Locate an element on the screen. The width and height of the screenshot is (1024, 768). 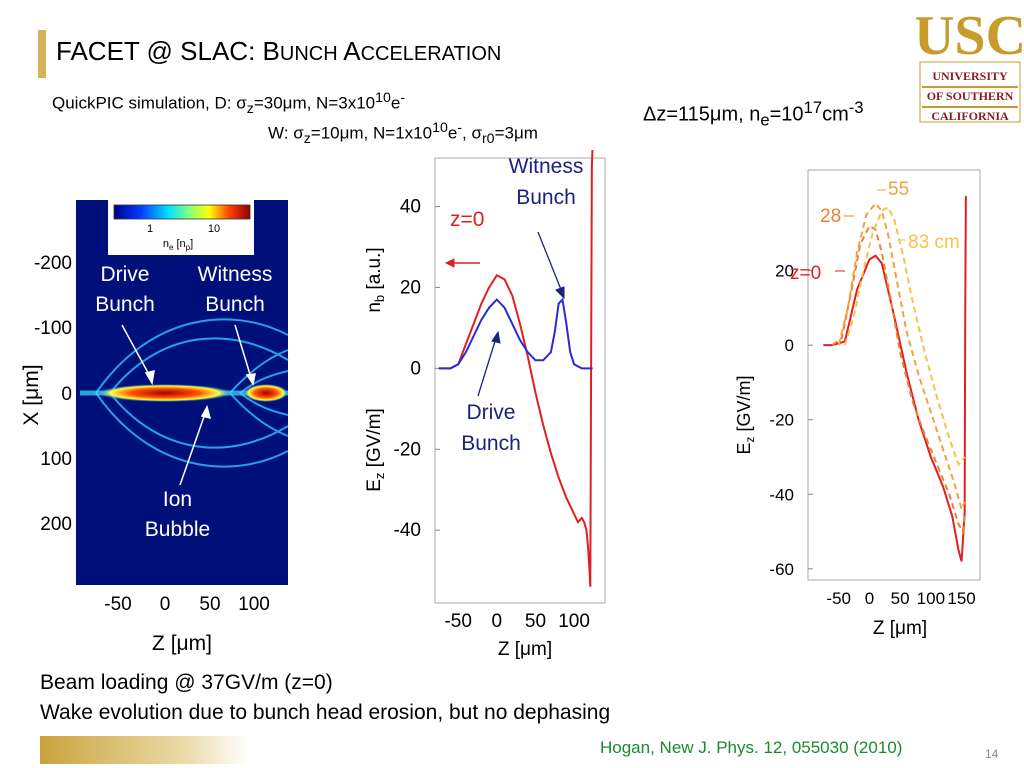
colorbar-tick-10: 10 is located at coordinates (214, 229).